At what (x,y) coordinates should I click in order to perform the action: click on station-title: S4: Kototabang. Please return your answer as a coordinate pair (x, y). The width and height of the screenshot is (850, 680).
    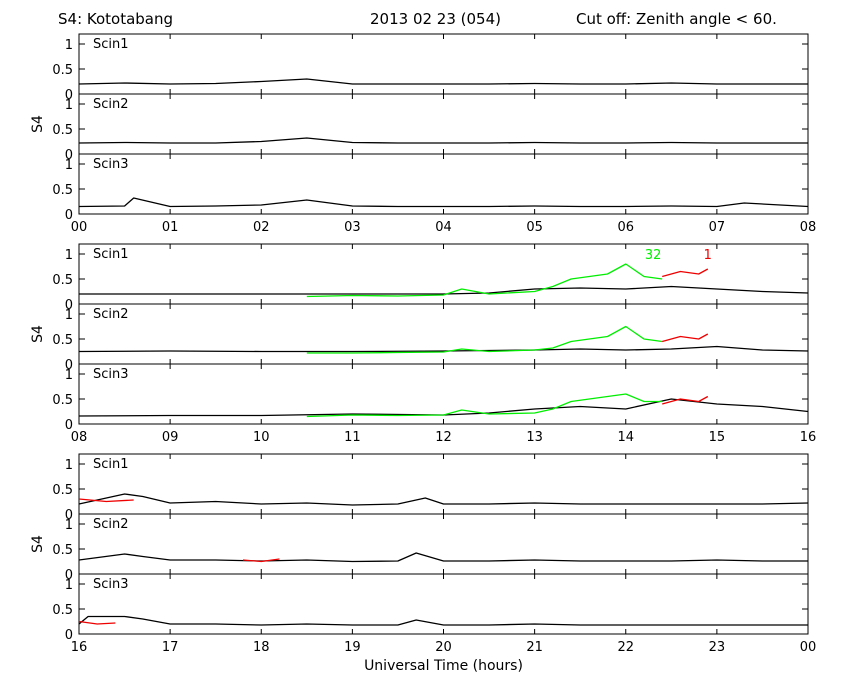
    Looking at the image, I should click on (116, 19).